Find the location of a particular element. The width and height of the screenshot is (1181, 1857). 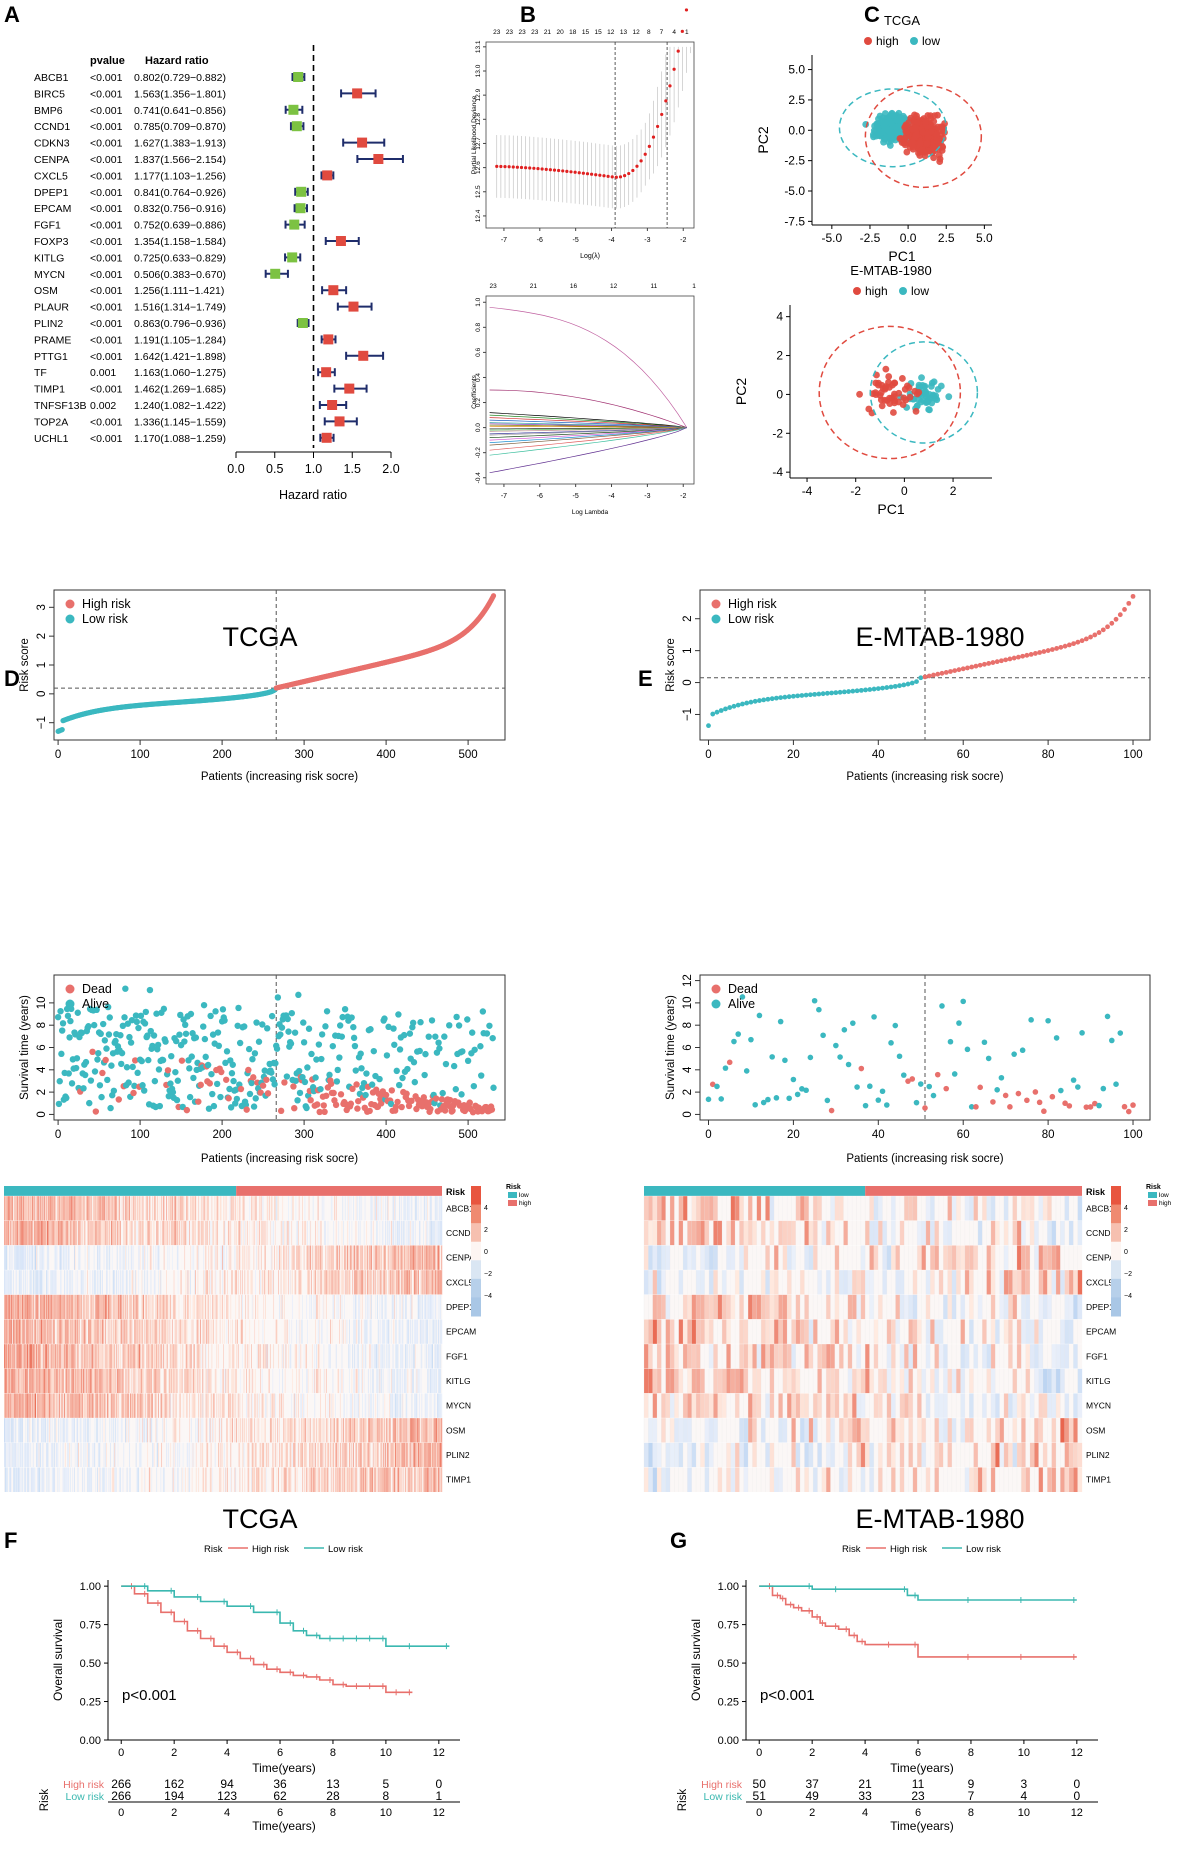

forest-hr-text: 1.563(1.356−1.801) is located at coordinates (180, 94).